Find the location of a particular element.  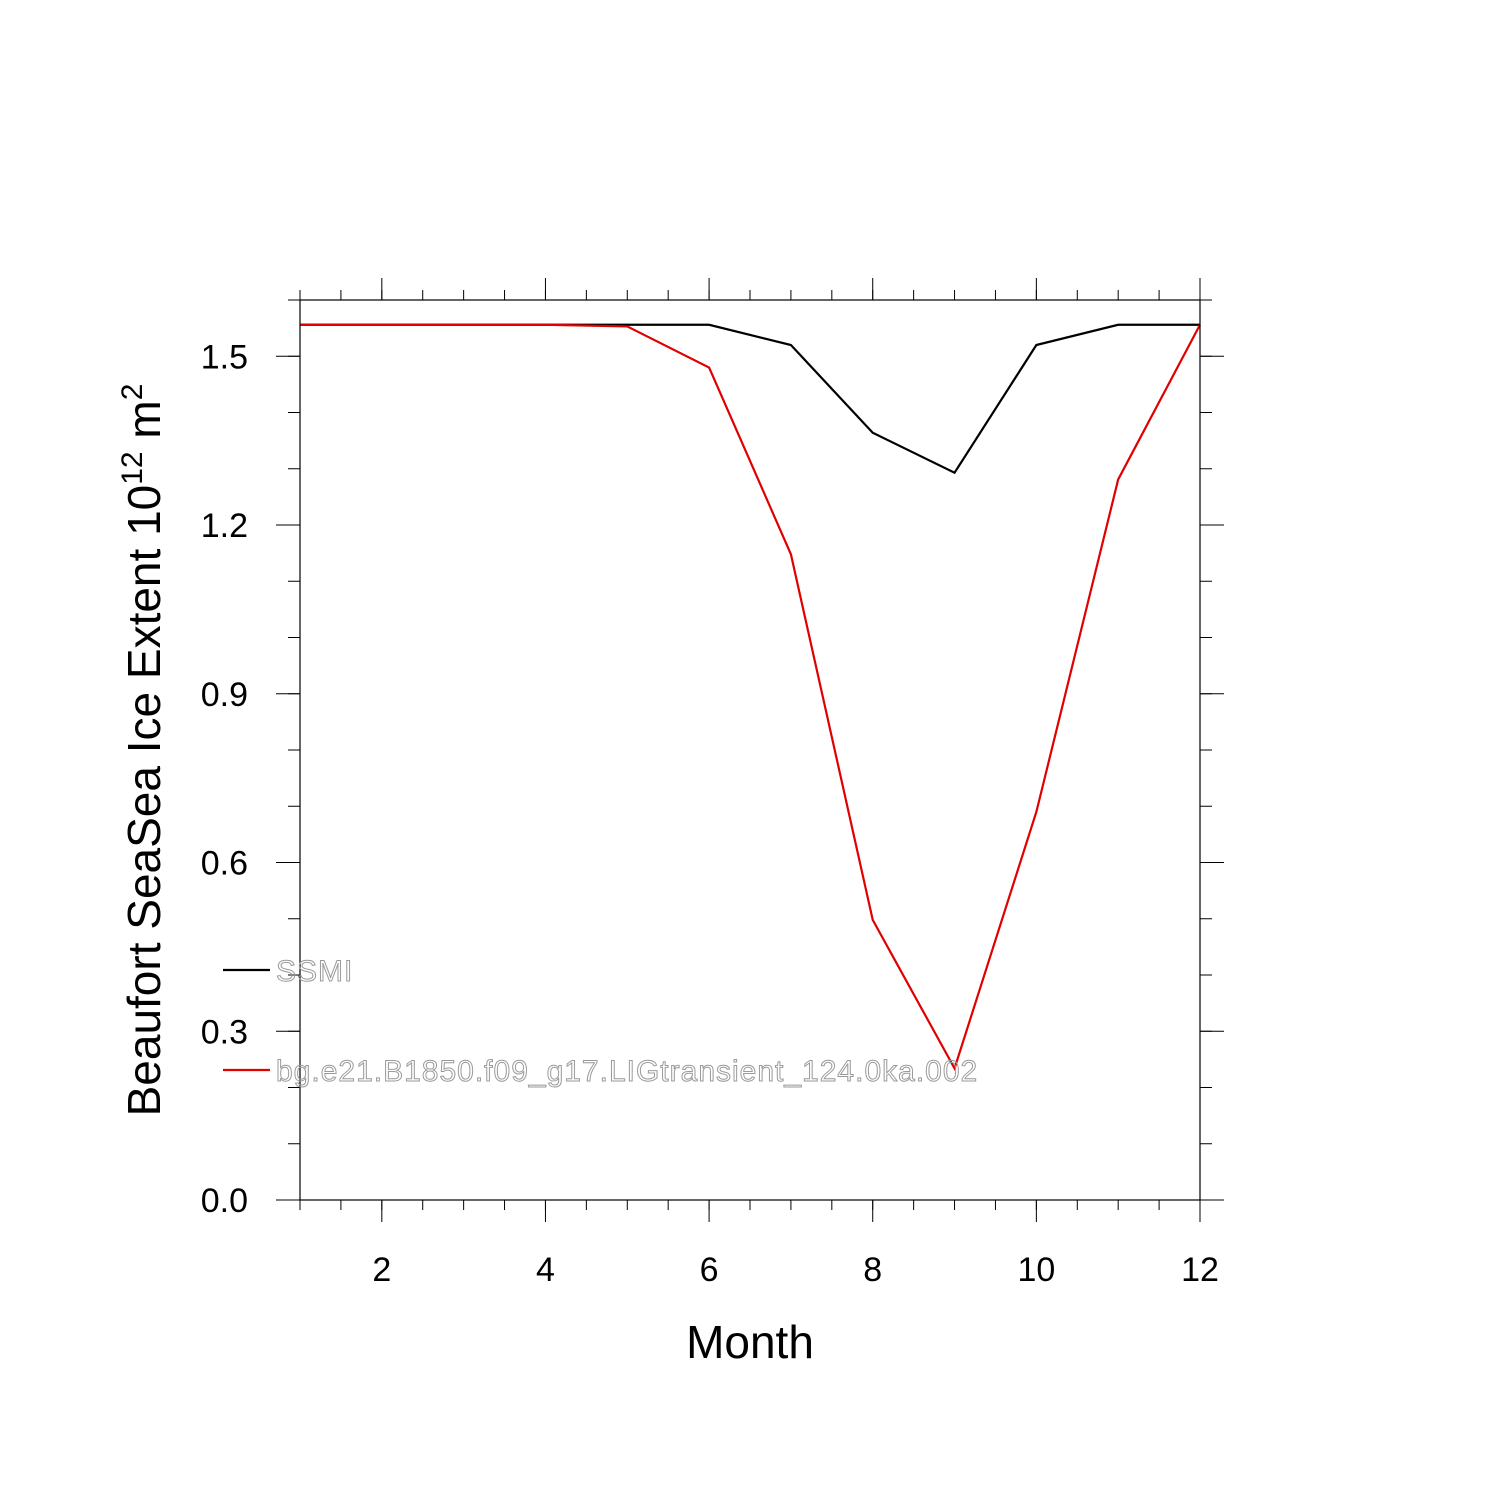

y-axis-title-sup1: 12 is located at coordinates (132, 467).